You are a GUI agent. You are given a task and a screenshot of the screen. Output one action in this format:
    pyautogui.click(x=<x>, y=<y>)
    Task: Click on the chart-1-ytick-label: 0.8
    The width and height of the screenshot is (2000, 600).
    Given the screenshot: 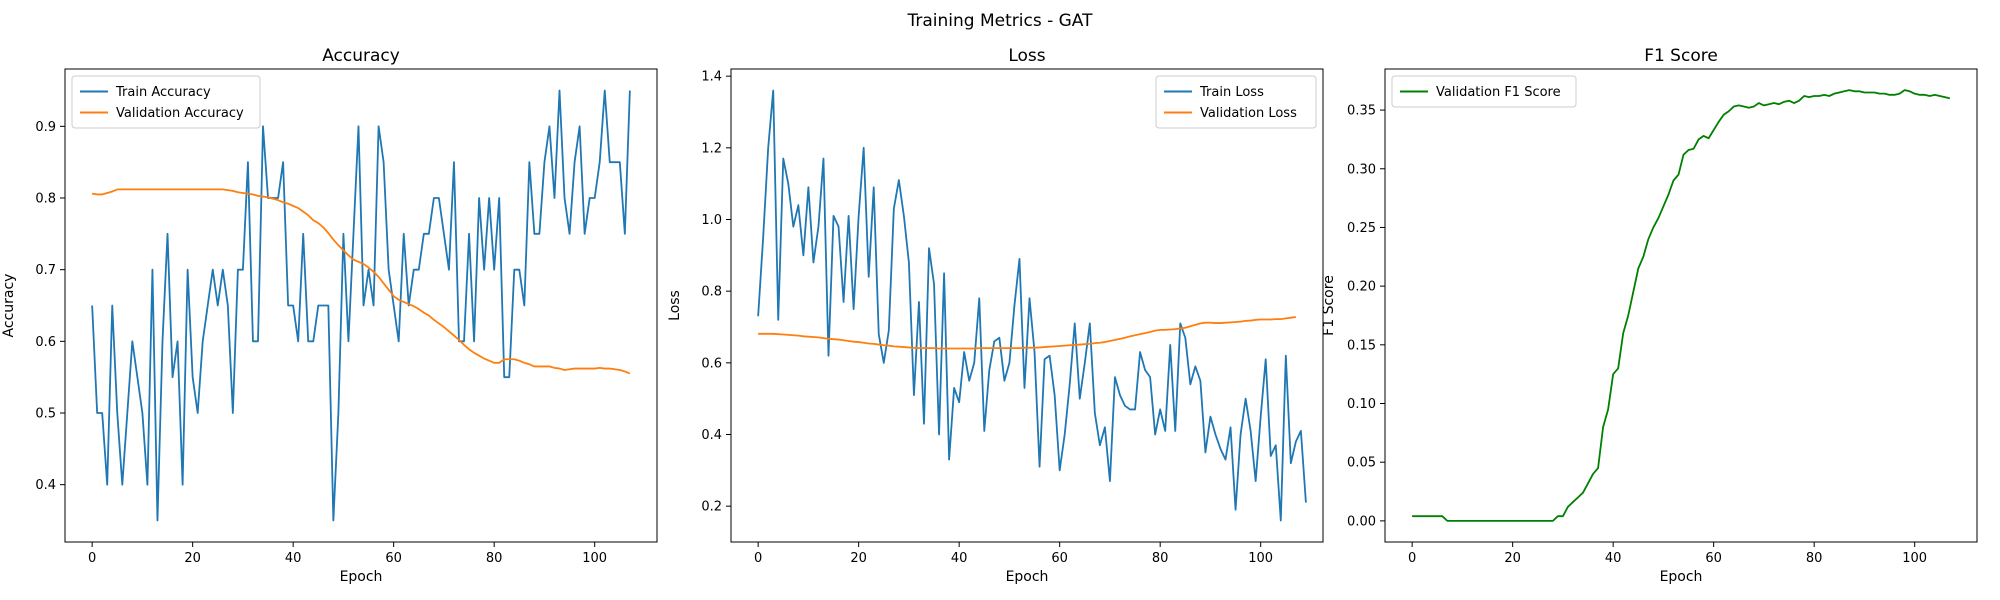 What is the action you would take?
    pyautogui.click(x=45, y=199)
    